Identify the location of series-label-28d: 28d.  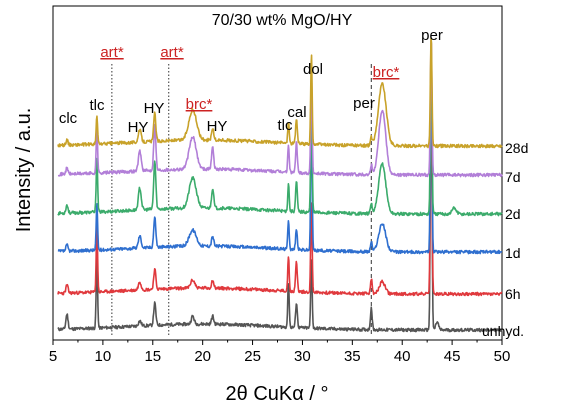
(516, 148).